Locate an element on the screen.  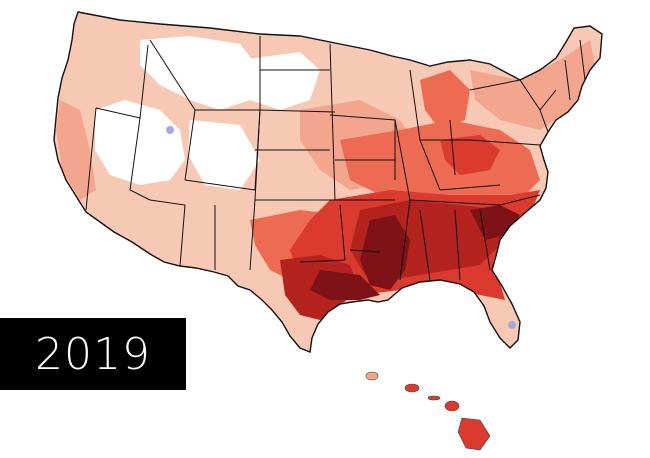
region-white-utah is located at coordinates (224, 155).